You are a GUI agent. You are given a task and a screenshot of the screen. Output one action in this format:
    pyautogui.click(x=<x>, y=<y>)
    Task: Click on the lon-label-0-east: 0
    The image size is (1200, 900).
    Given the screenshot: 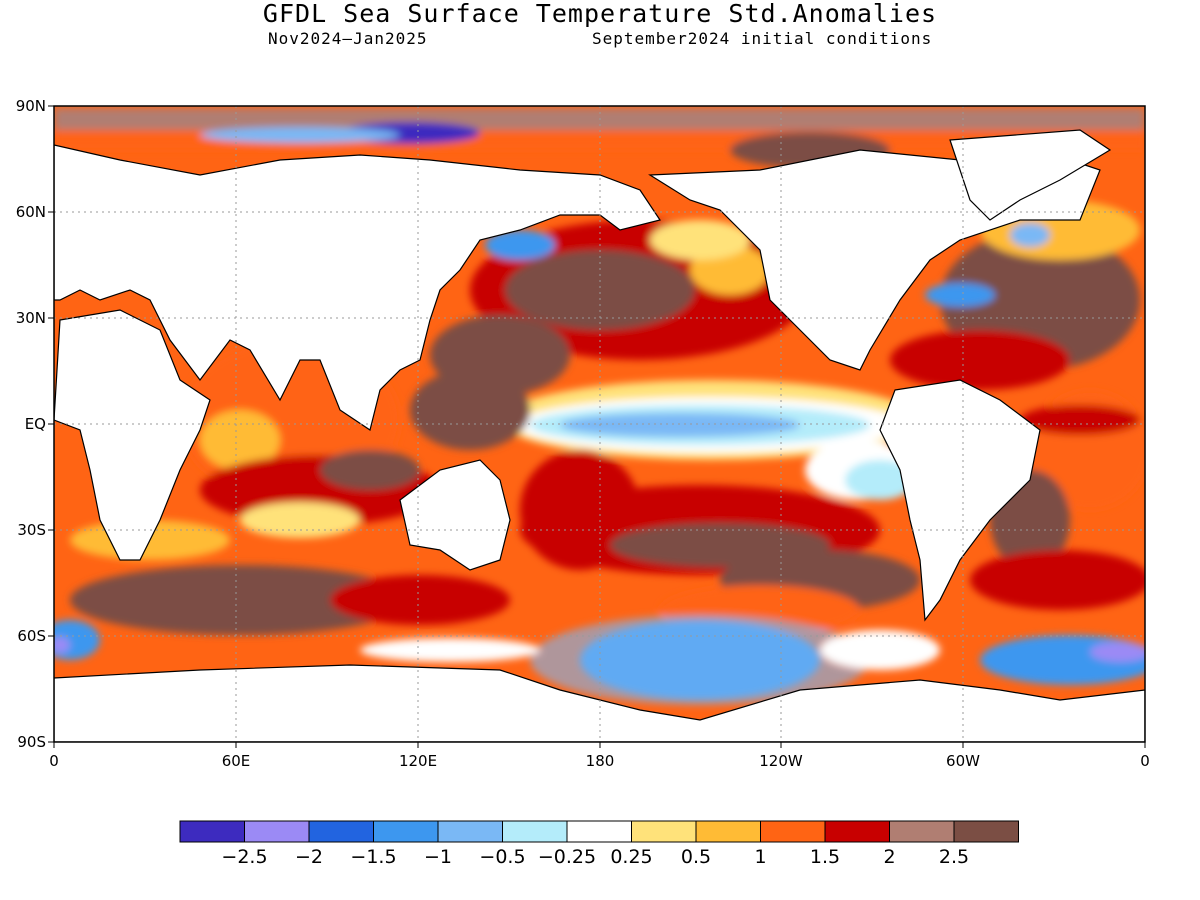 What is the action you would take?
    pyautogui.click(x=1145, y=761)
    